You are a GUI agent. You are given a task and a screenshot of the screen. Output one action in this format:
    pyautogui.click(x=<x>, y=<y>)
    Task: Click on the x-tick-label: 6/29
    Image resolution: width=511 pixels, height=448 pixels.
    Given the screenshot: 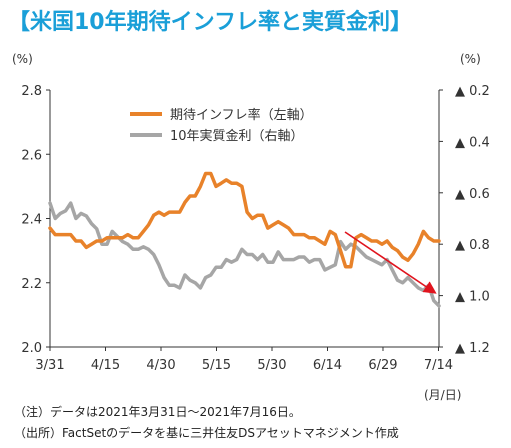 What is the action you would take?
    pyautogui.click(x=382, y=365)
    